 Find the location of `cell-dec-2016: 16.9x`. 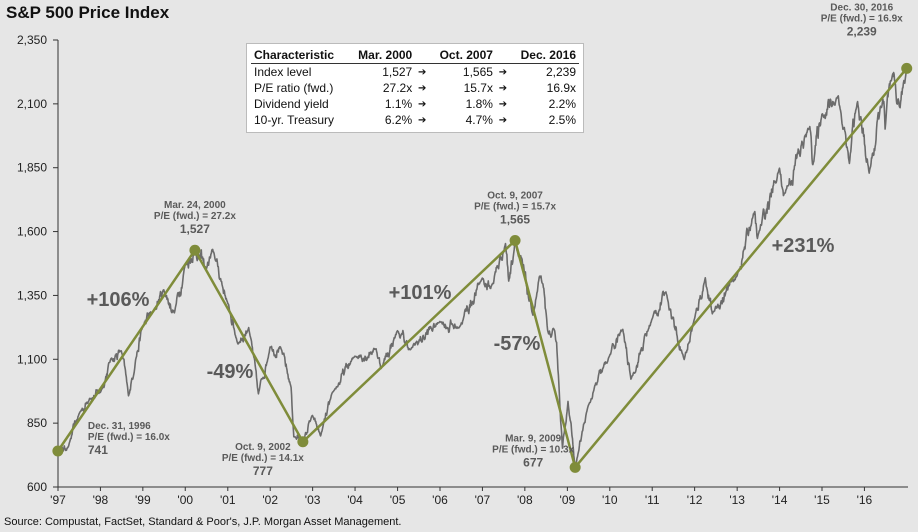

cell-dec-2016: 16.9x is located at coordinates (561, 88).